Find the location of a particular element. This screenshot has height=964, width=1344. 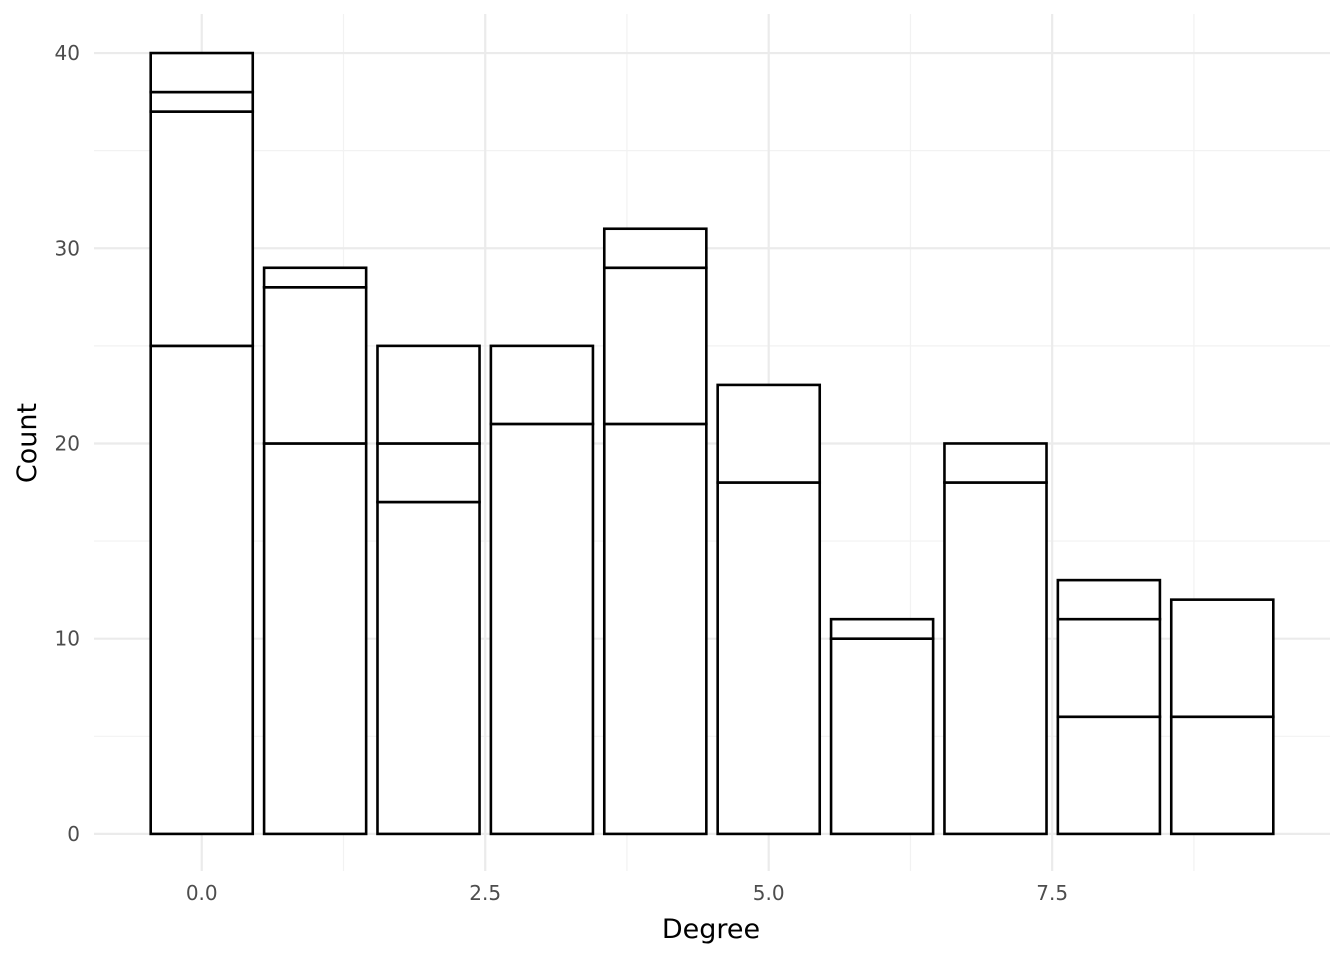

y-tick-label: 20 is located at coordinates (67, 443).